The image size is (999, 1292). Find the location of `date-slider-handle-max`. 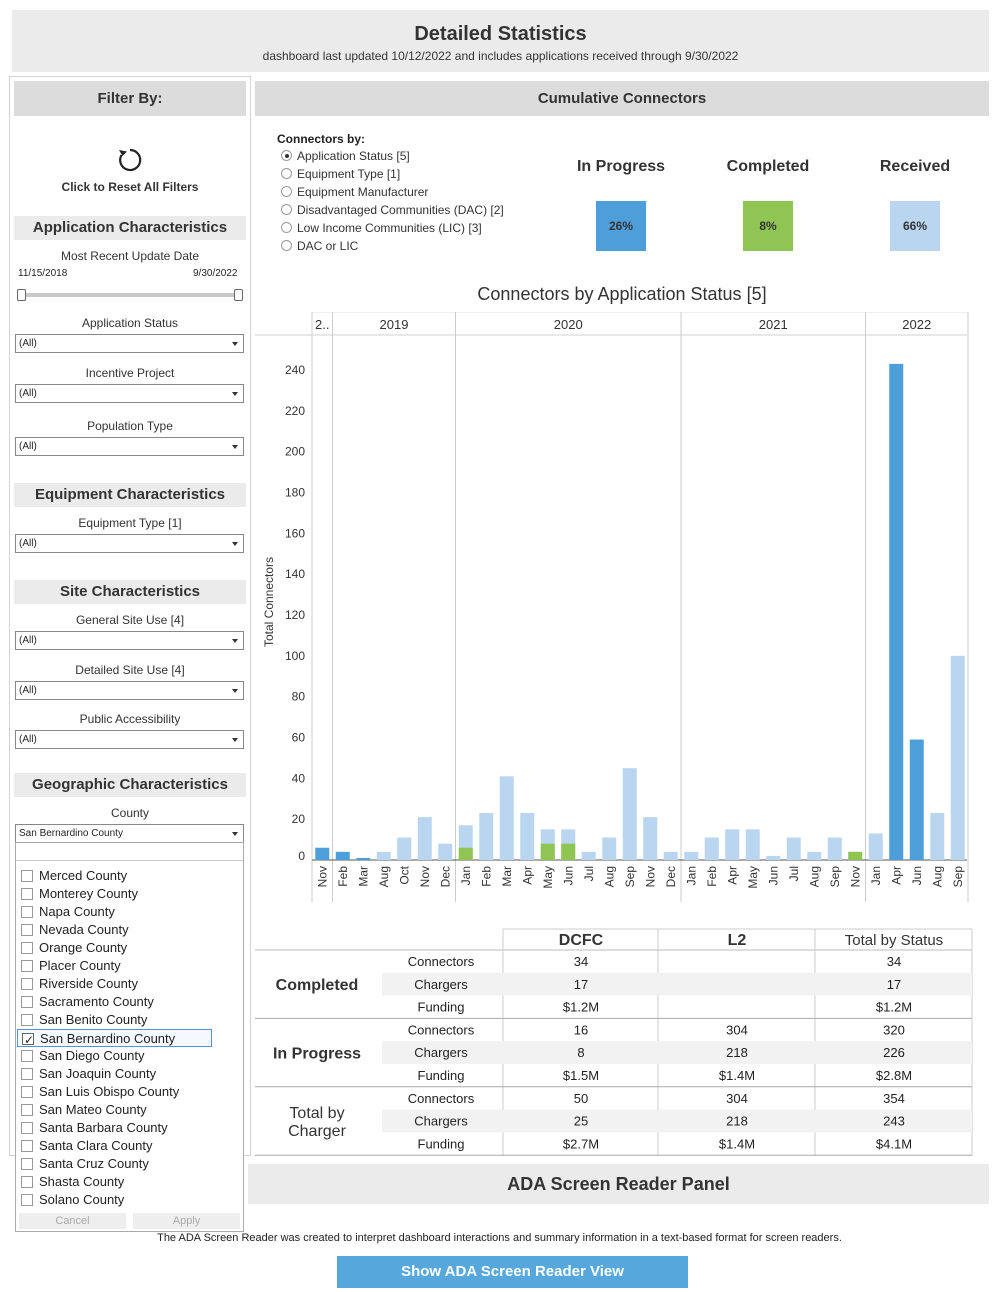

date-slider-handle-max is located at coordinates (238, 295).